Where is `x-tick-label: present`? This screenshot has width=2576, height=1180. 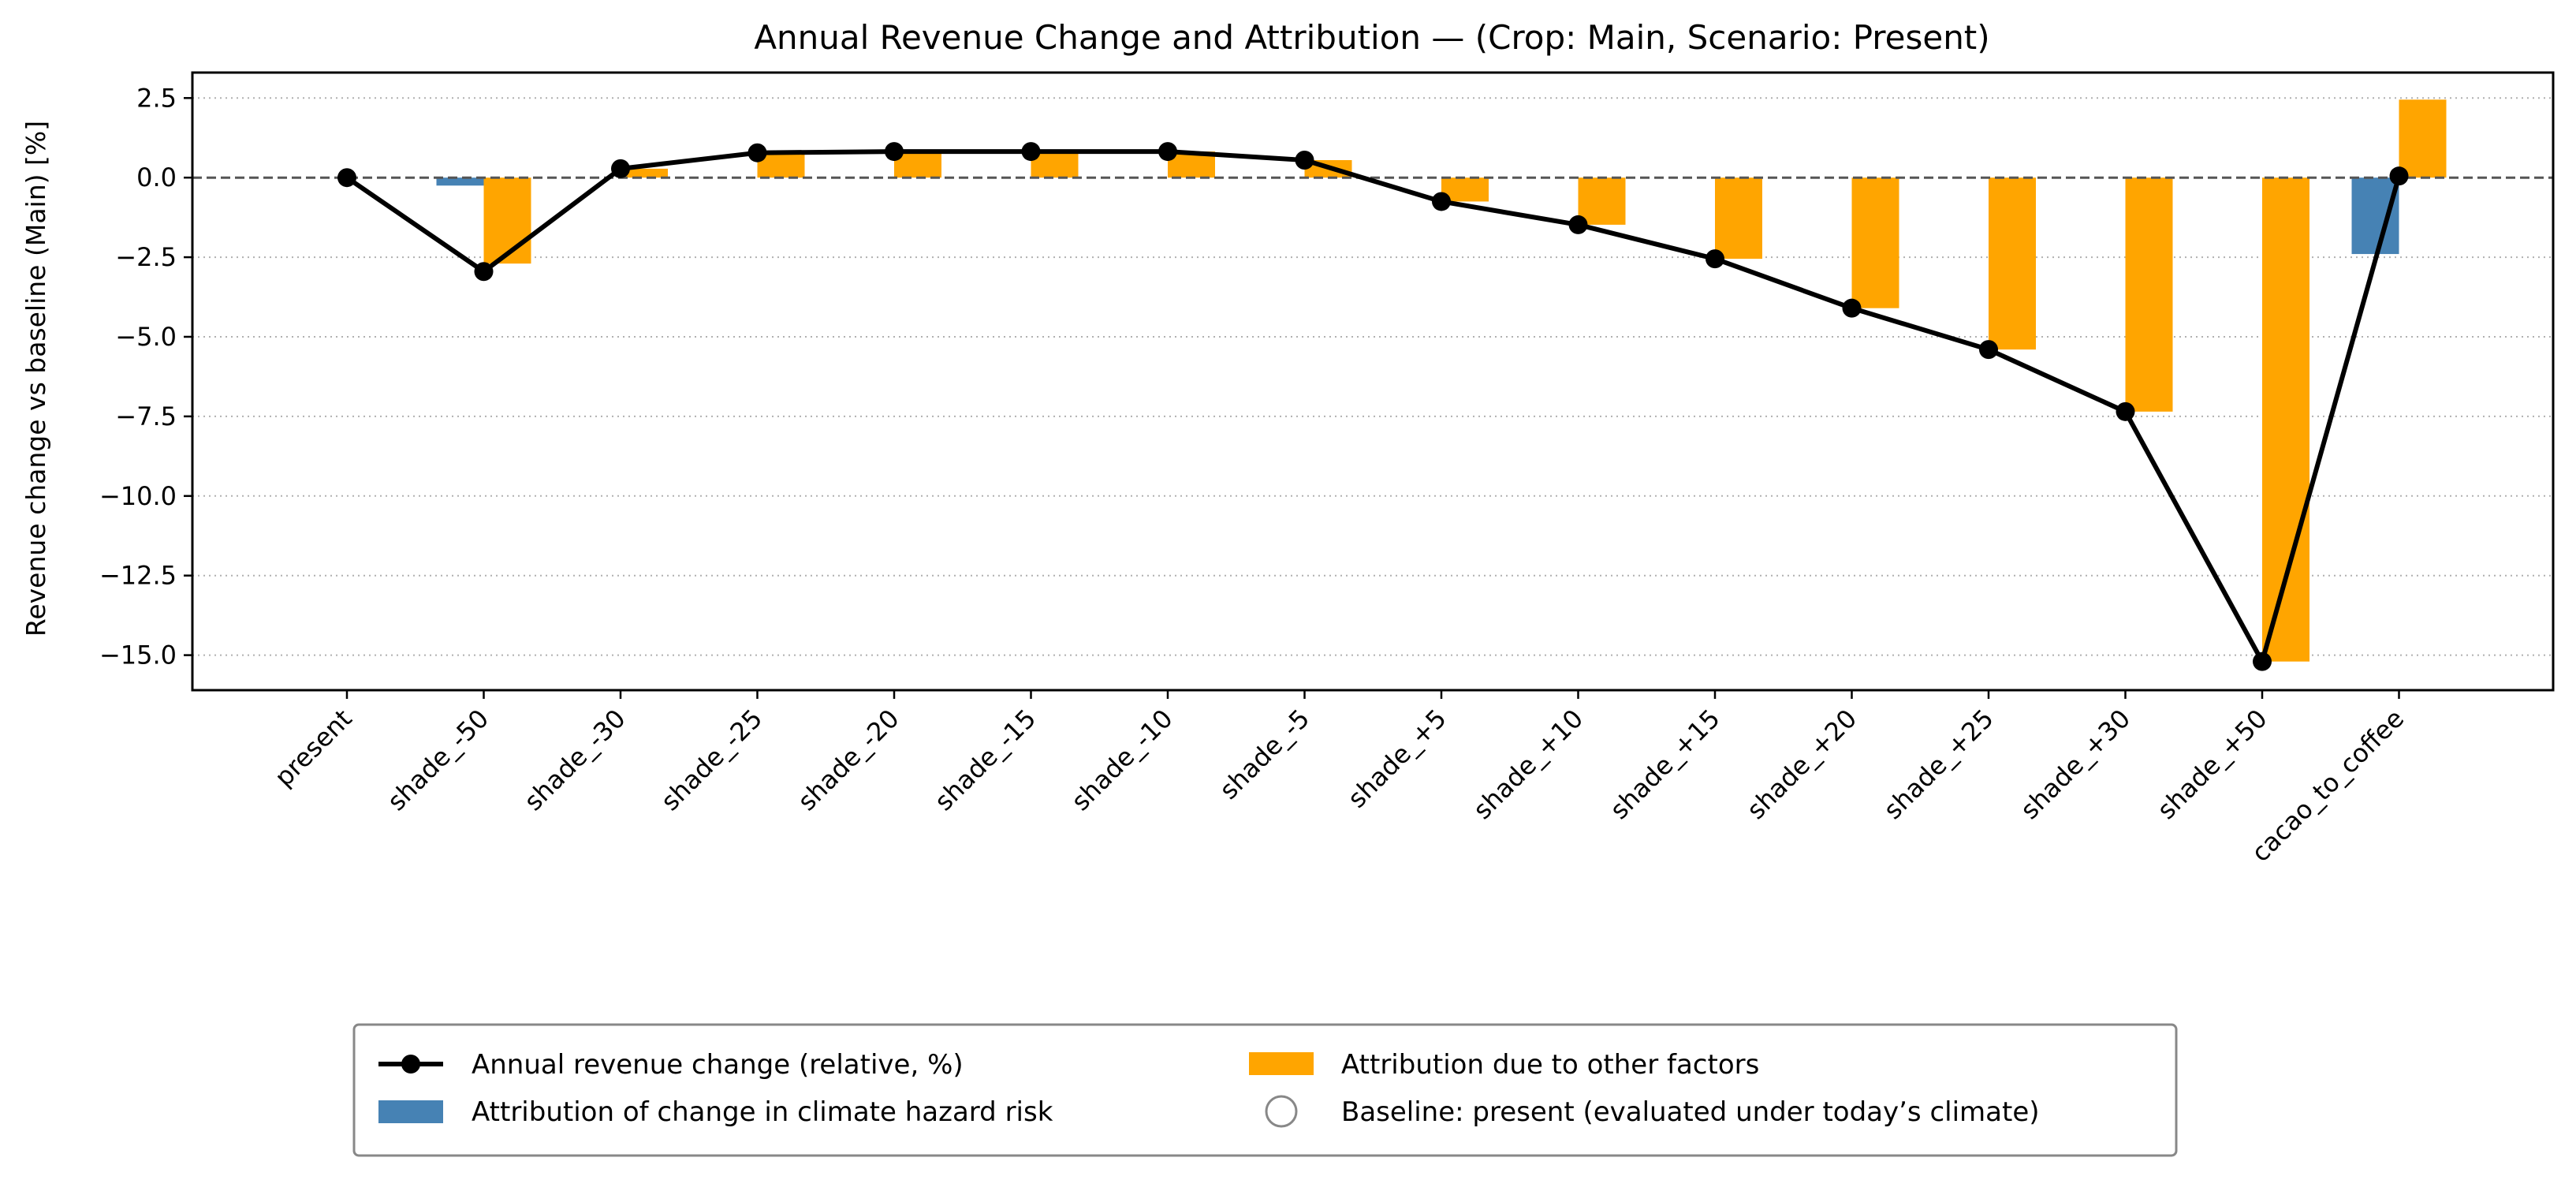
x-tick-label: present is located at coordinates (314, 748).